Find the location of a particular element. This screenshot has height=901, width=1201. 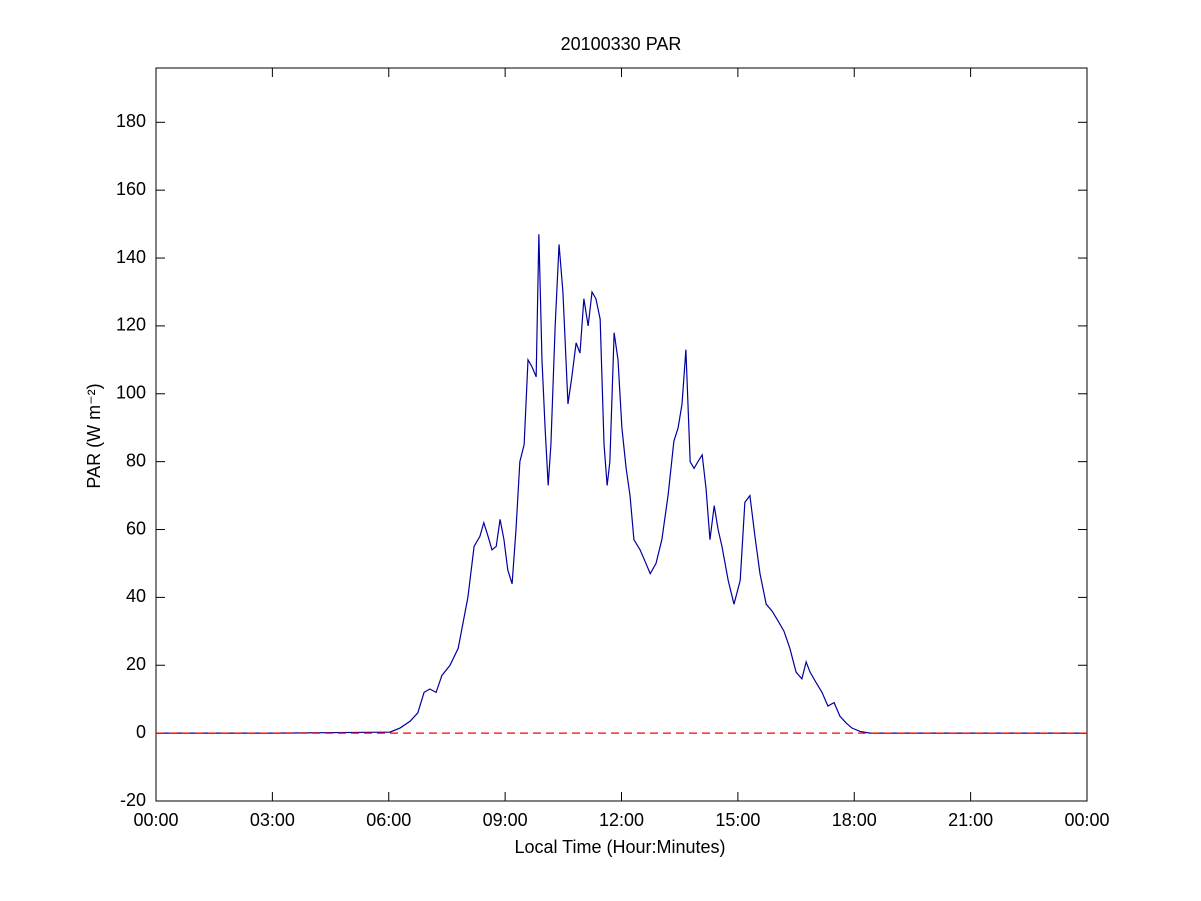

x-tick-label: 06:00 is located at coordinates (388, 820).